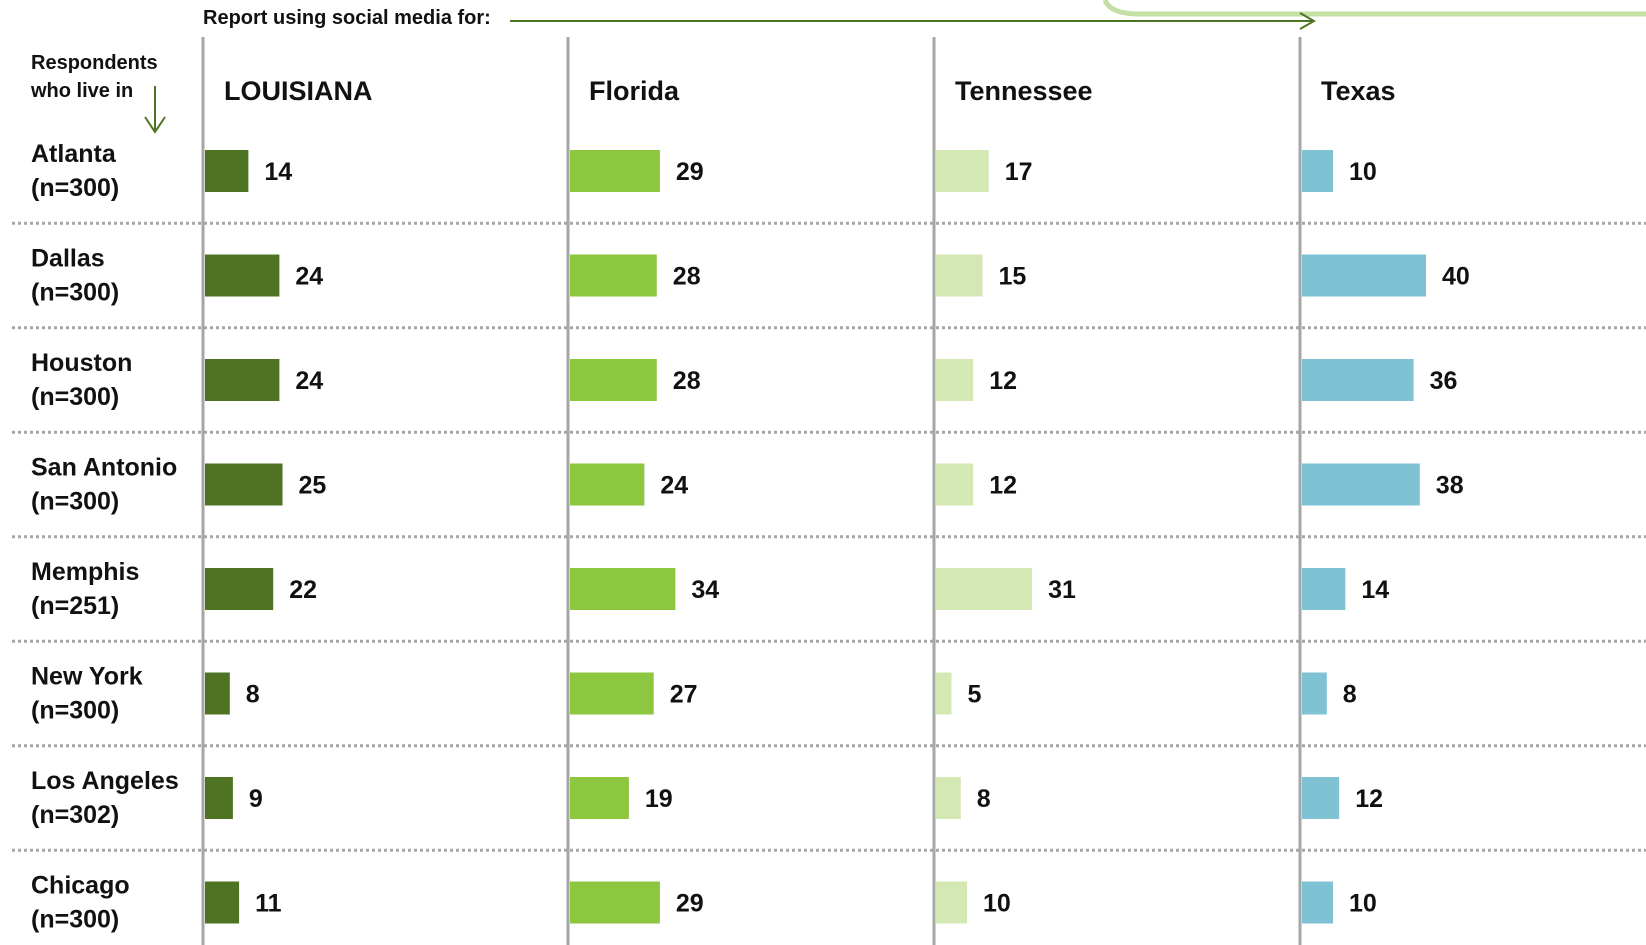 Image resolution: width=1646 pixels, height=945 pixels. I want to click on row-sample-size-dallas: (n=300), so click(75, 293).